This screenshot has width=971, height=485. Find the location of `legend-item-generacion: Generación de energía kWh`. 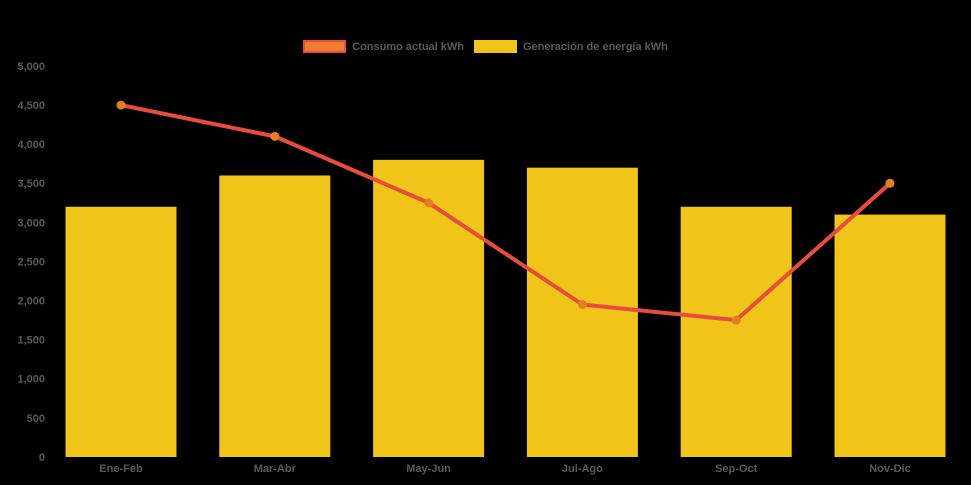

legend-item-generacion: Generación de energía kWh is located at coordinates (570, 46).